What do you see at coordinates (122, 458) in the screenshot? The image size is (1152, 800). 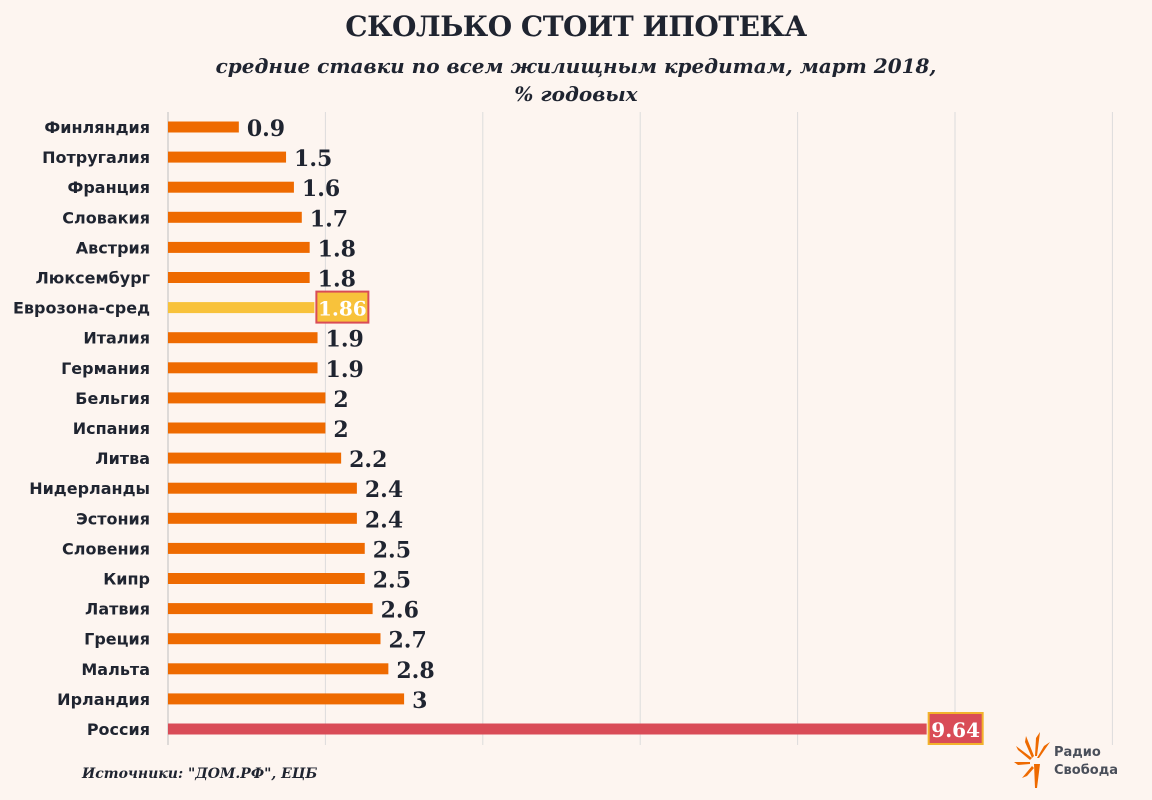 I see `category-label: Литва` at bounding box center [122, 458].